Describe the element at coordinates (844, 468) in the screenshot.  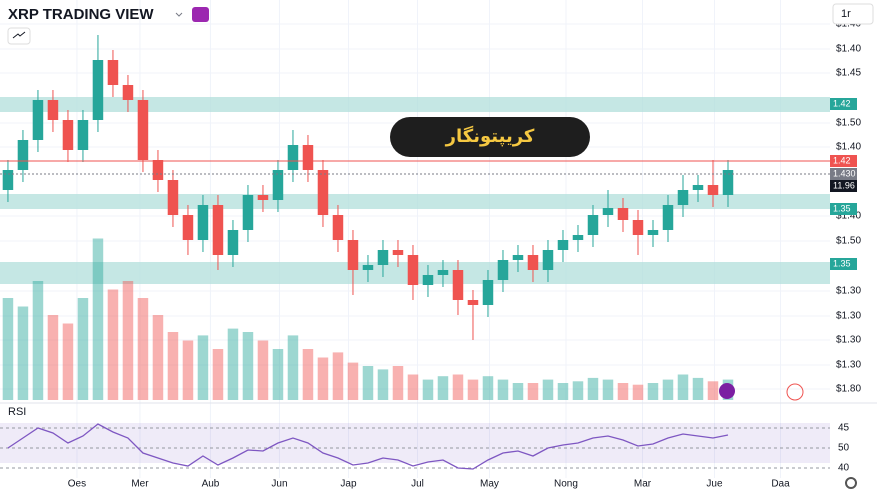
I see `rsi-tick-label: 40` at that location.